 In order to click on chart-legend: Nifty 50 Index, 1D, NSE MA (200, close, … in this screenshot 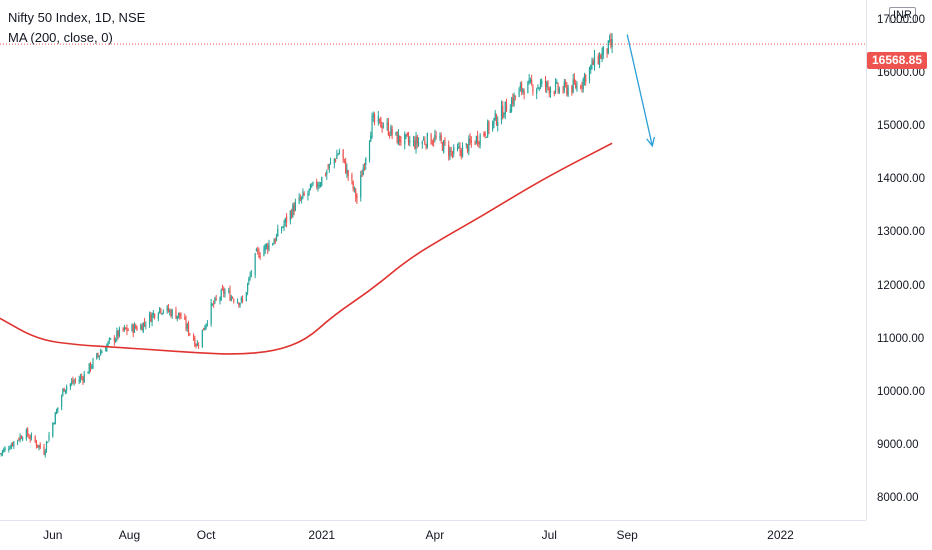, I will do `click(76, 28)`.